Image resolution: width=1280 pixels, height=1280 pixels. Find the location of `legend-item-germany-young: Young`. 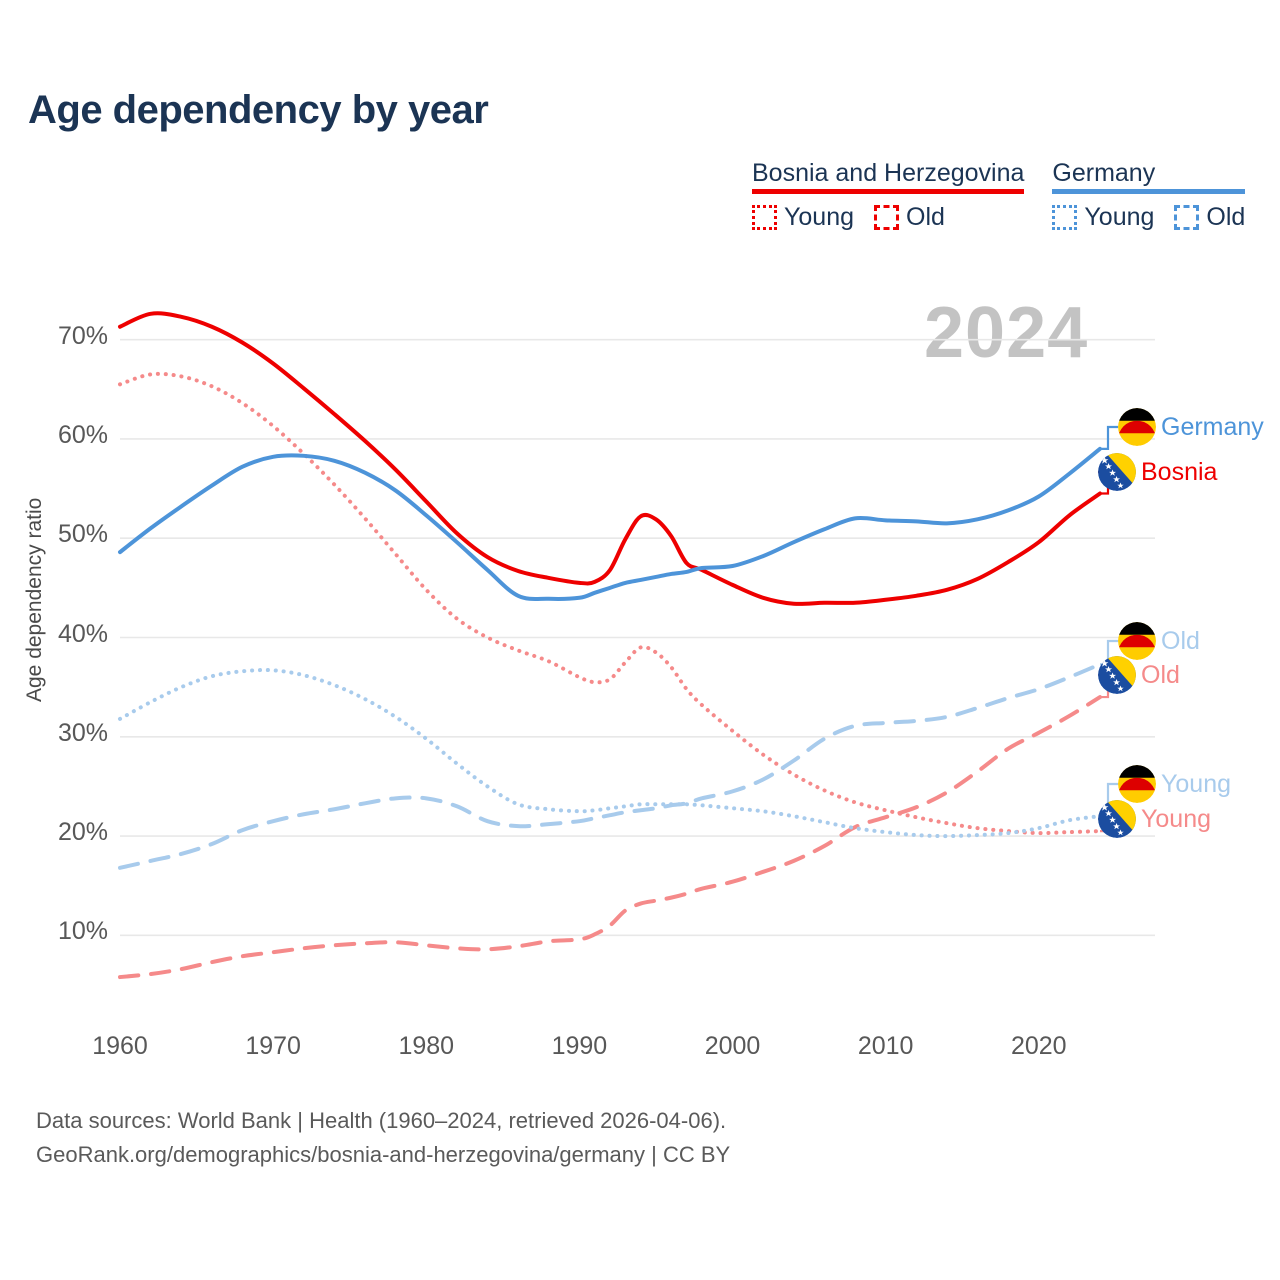

legend-item-germany-young: Young is located at coordinates (1103, 217).